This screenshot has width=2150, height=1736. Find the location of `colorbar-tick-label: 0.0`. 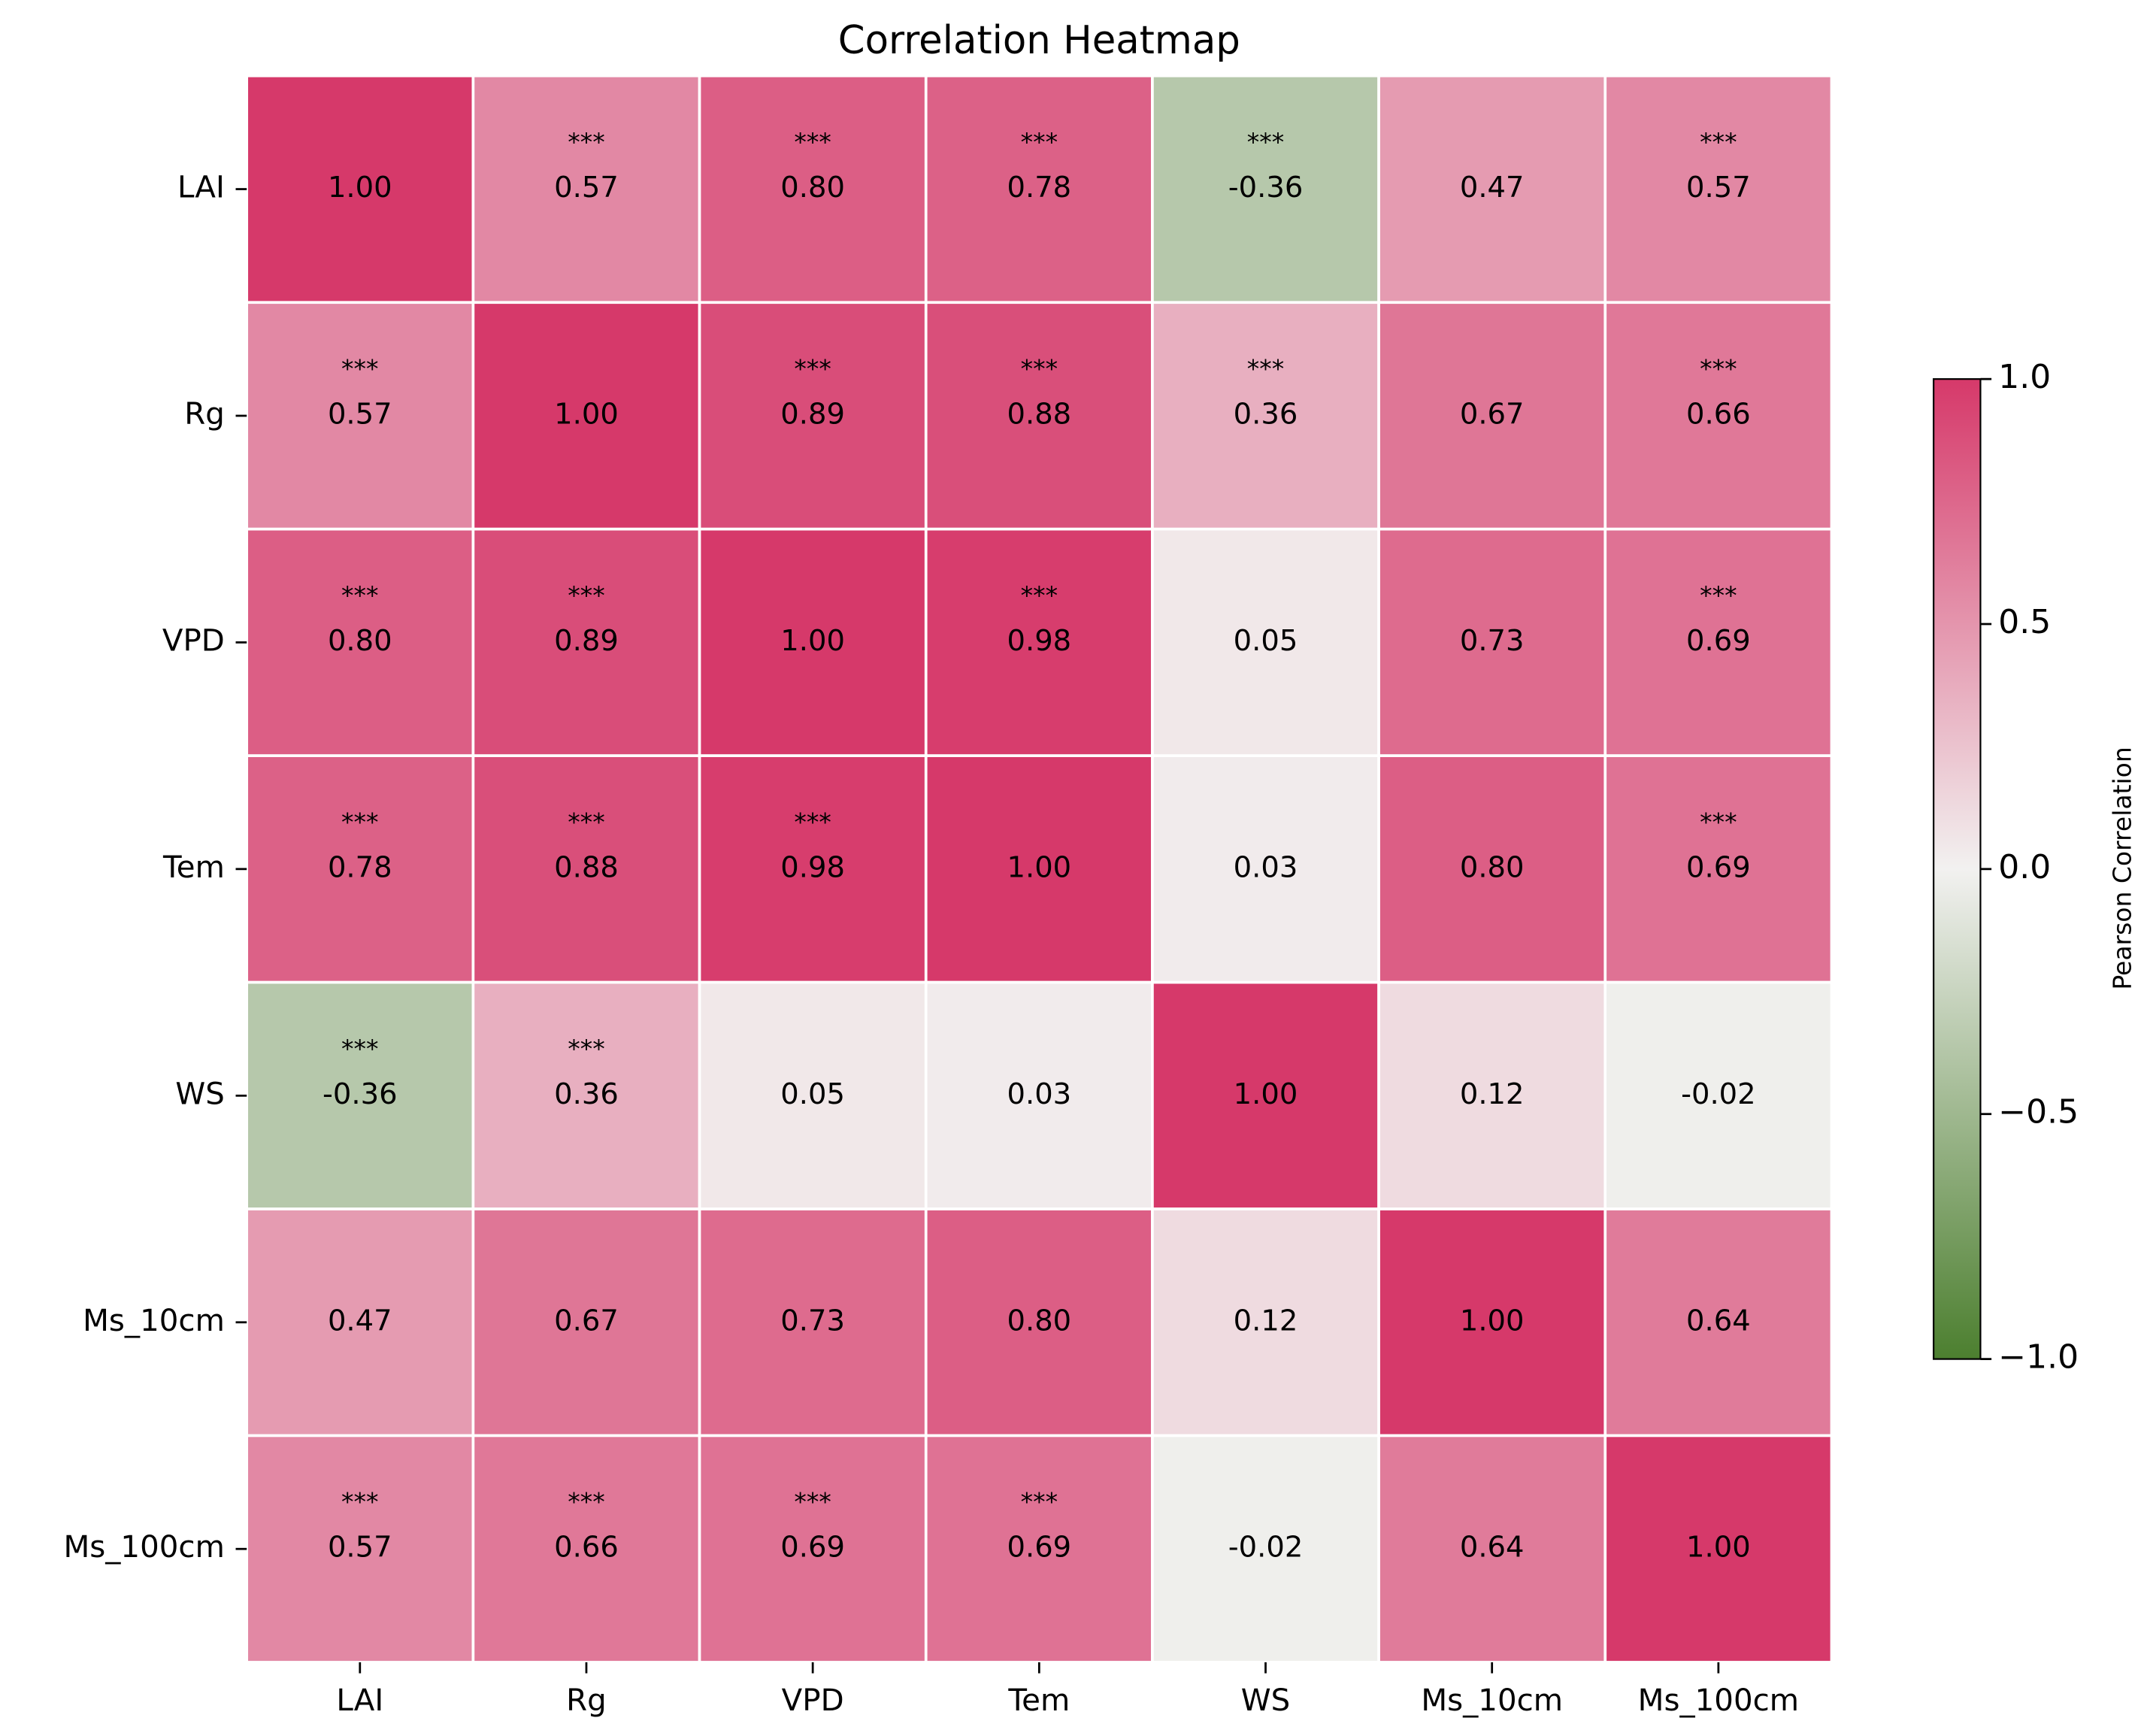

colorbar-tick-label: 0.0 is located at coordinates (2024, 867).